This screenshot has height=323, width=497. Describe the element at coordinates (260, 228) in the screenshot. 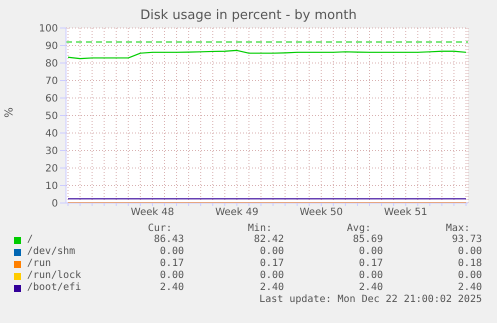

I see `text: Min:` at that location.